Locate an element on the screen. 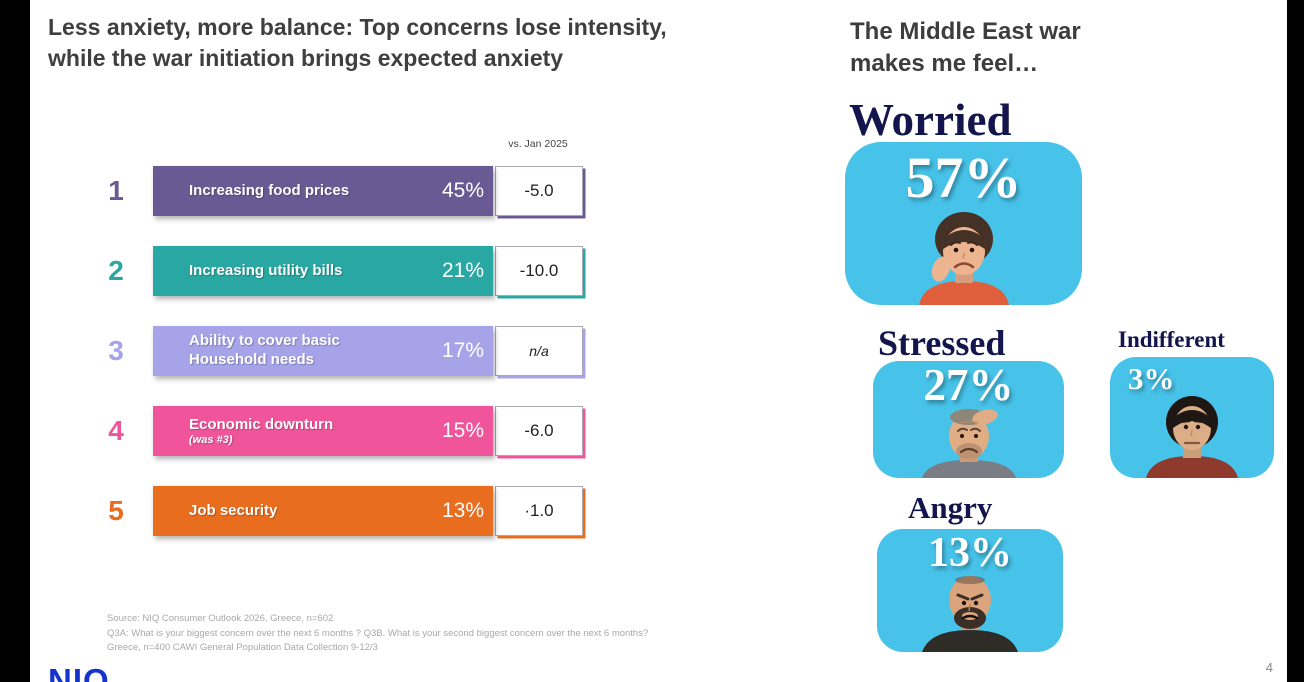 The image size is (1304, 682). concern-value: 15% is located at coordinates (462, 430).